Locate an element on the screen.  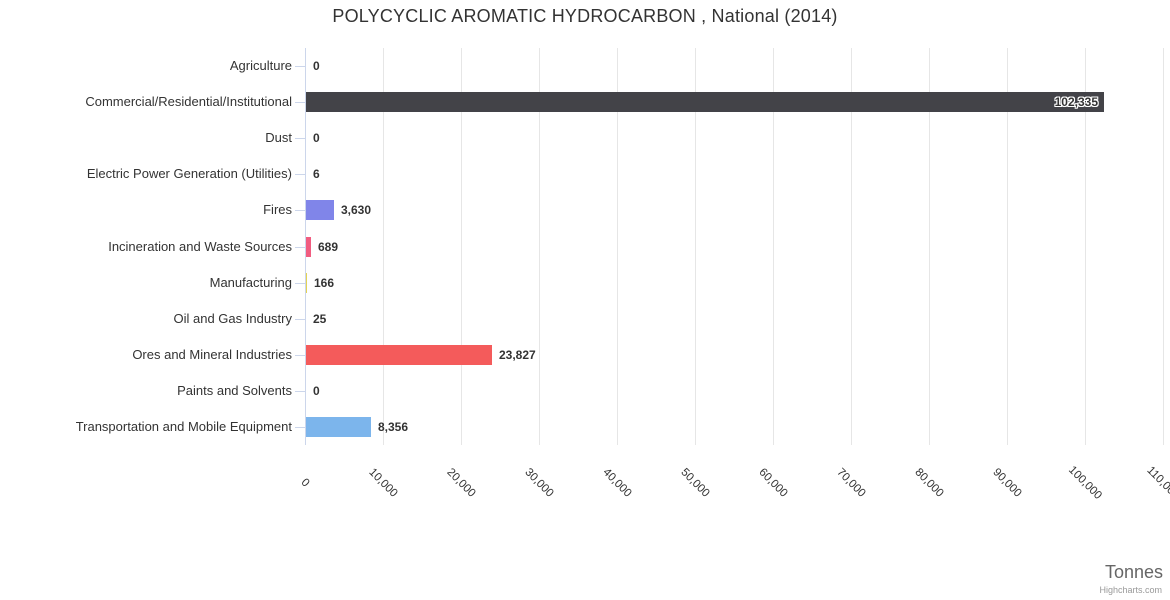
x-axis-tick-label: 40,000 is located at coordinates (617, 483).